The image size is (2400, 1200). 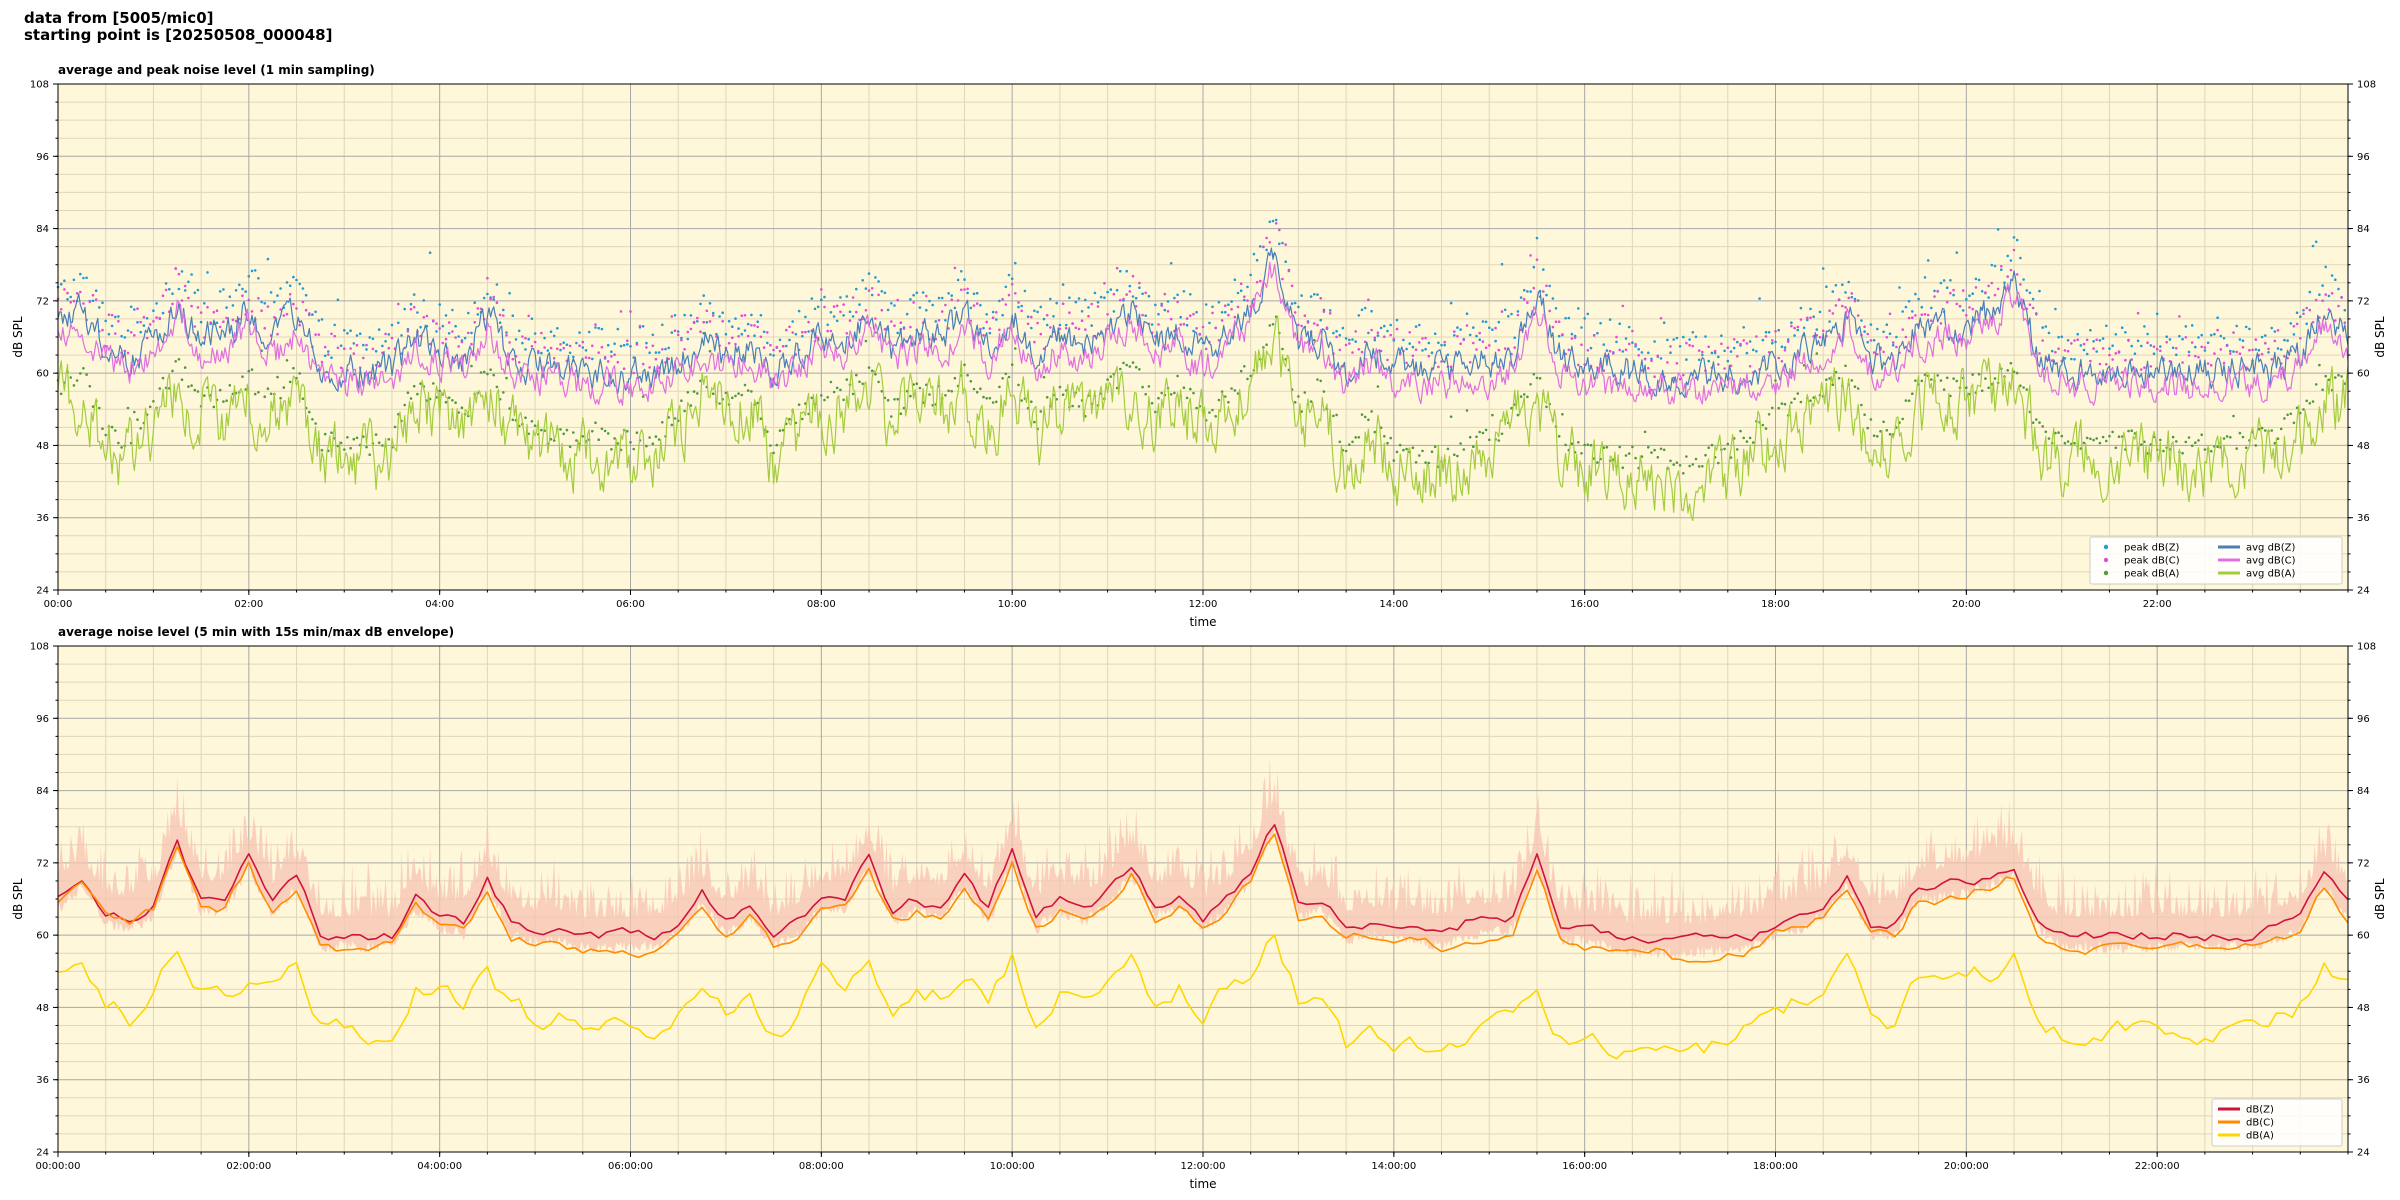 What do you see at coordinates (821, 1166) in the screenshot?
I see `x-tick-label: 08:00:00` at bounding box center [821, 1166].